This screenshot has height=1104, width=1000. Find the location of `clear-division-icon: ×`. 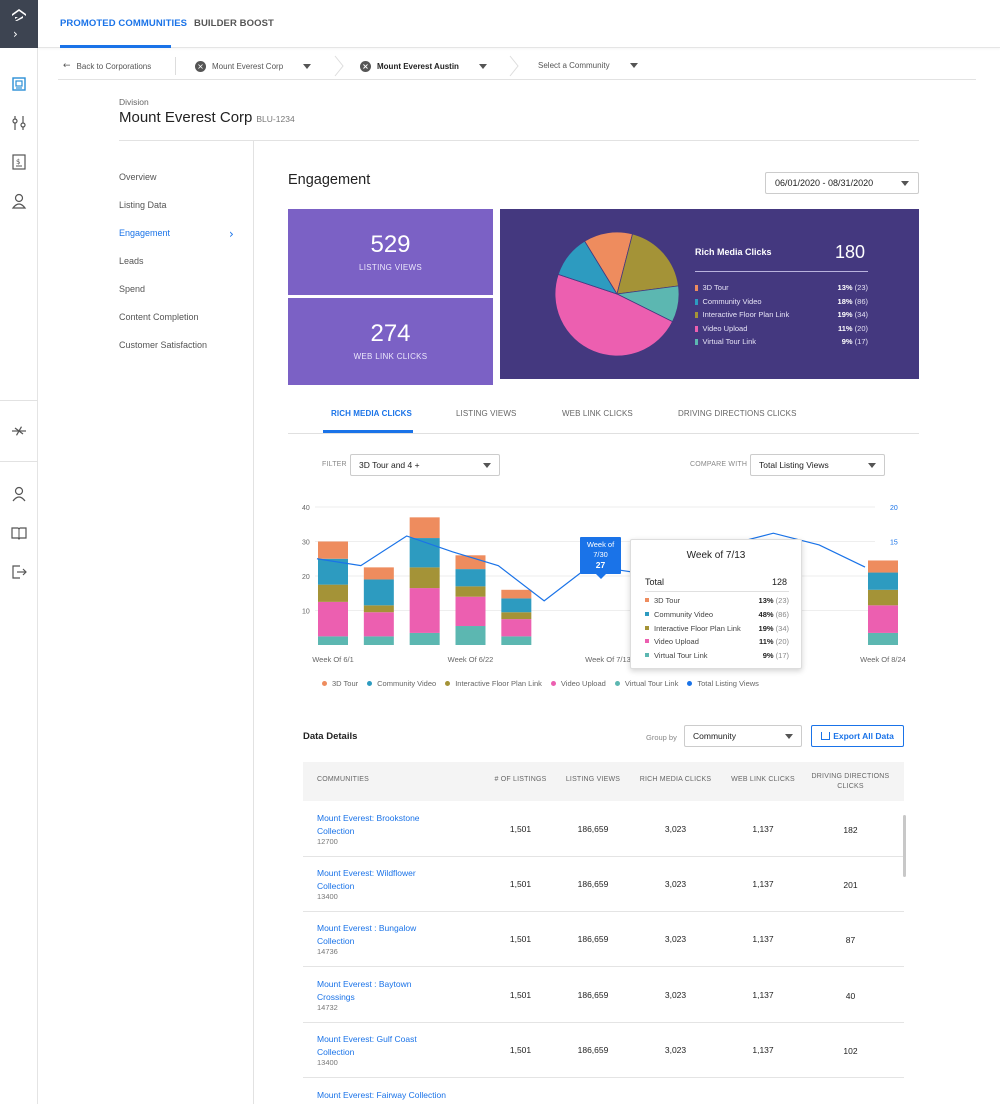

clear-division-icon: × is located at coordinates (365, 66).